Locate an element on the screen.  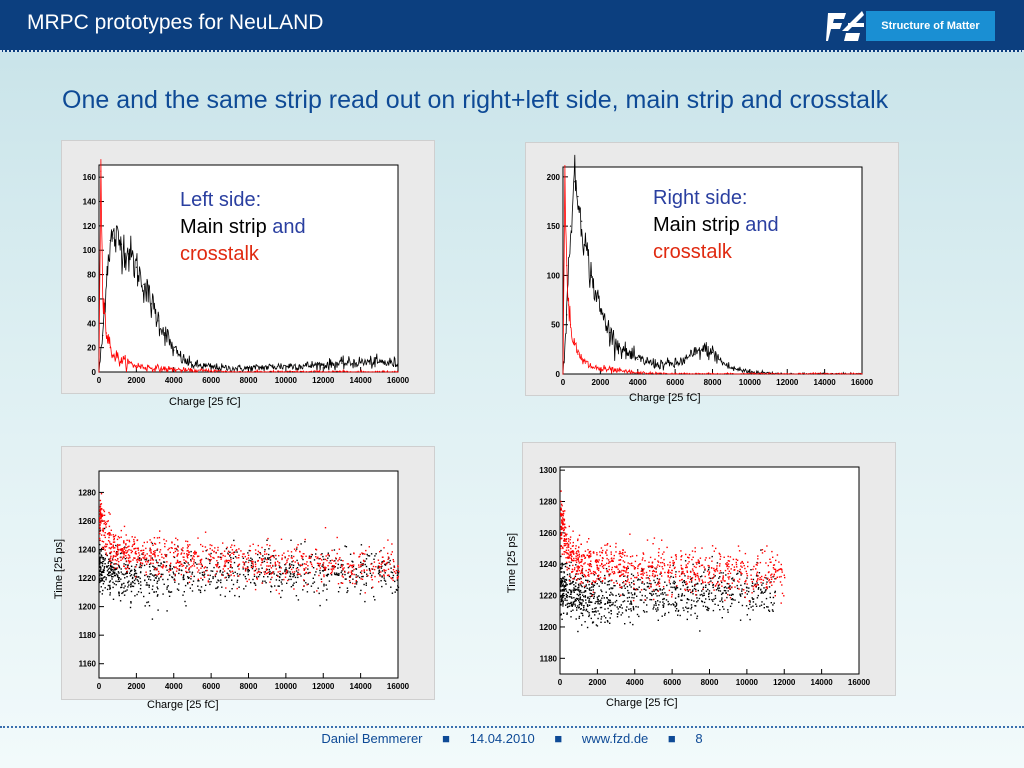
plot-area is located at coordinates (709, 570).